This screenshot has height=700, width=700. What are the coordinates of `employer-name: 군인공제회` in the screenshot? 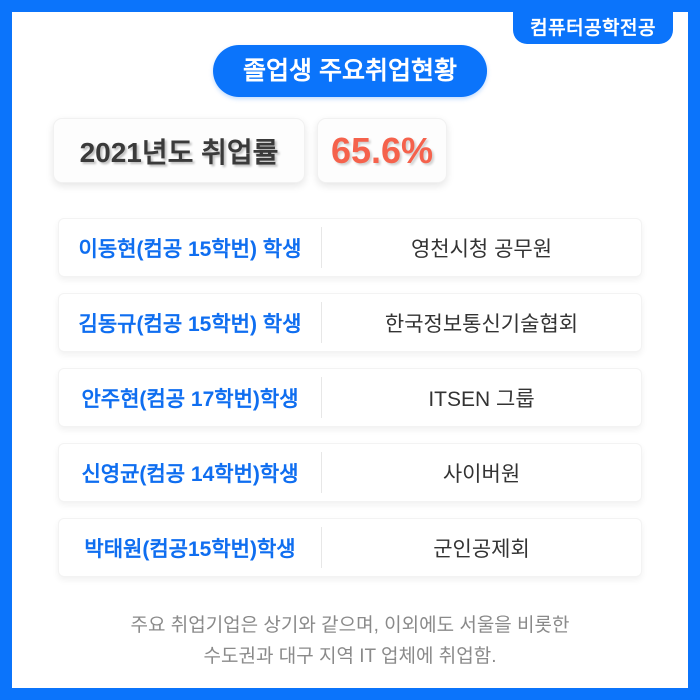 It's located at (481, 549).